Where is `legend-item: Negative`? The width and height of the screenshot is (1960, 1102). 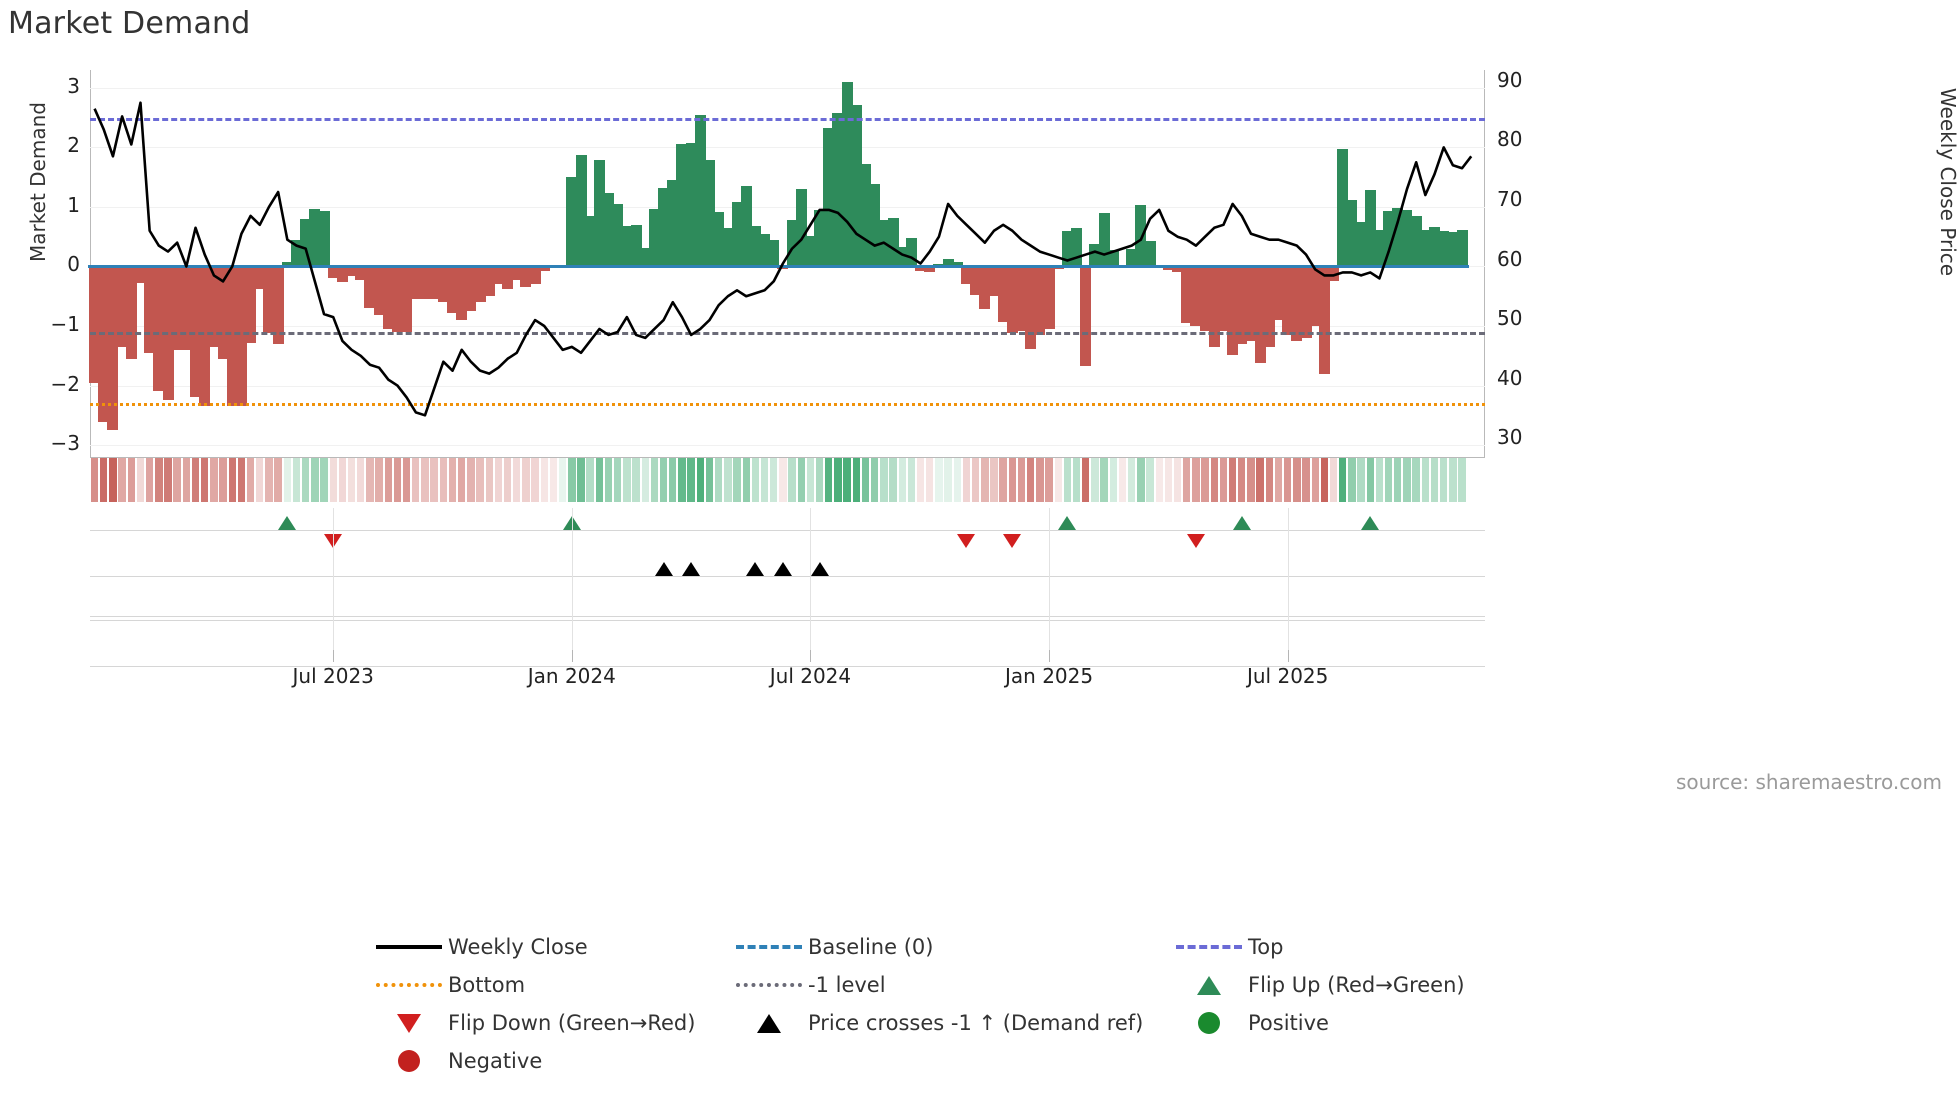
legend-item: Negative is located at coordinates (550, 1061).